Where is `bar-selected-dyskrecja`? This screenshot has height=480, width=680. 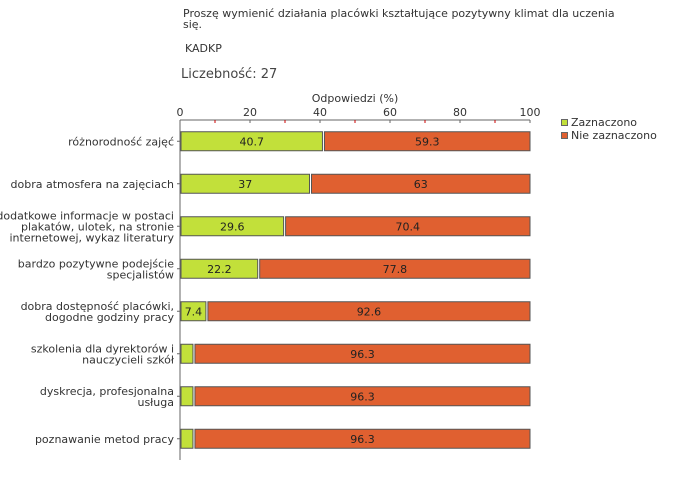
bar-selected-dyskrecja is located at coordinates (187, 396).